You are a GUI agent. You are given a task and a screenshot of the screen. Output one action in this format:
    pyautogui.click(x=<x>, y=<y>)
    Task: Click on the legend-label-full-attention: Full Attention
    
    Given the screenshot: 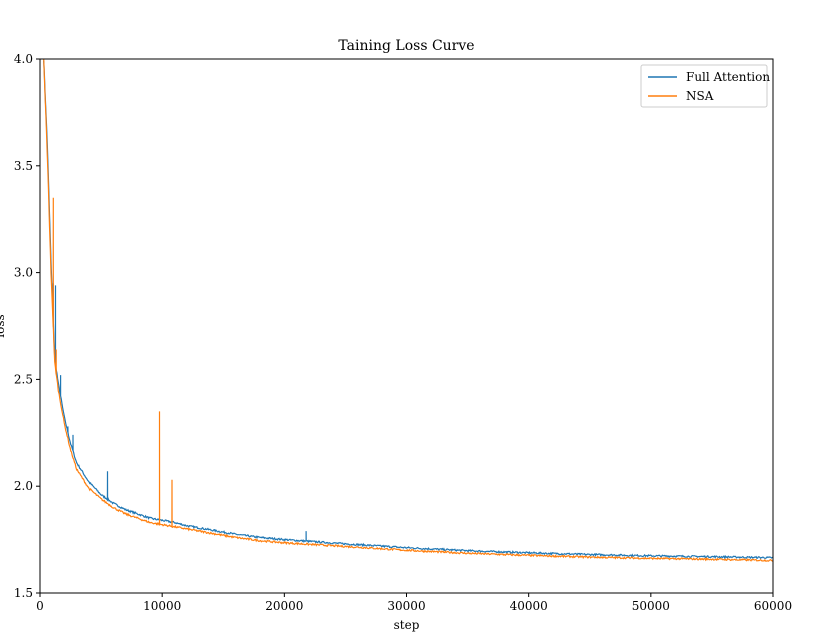 What is the action you would take?
    pyautogui.click(x=728, y=77)
    